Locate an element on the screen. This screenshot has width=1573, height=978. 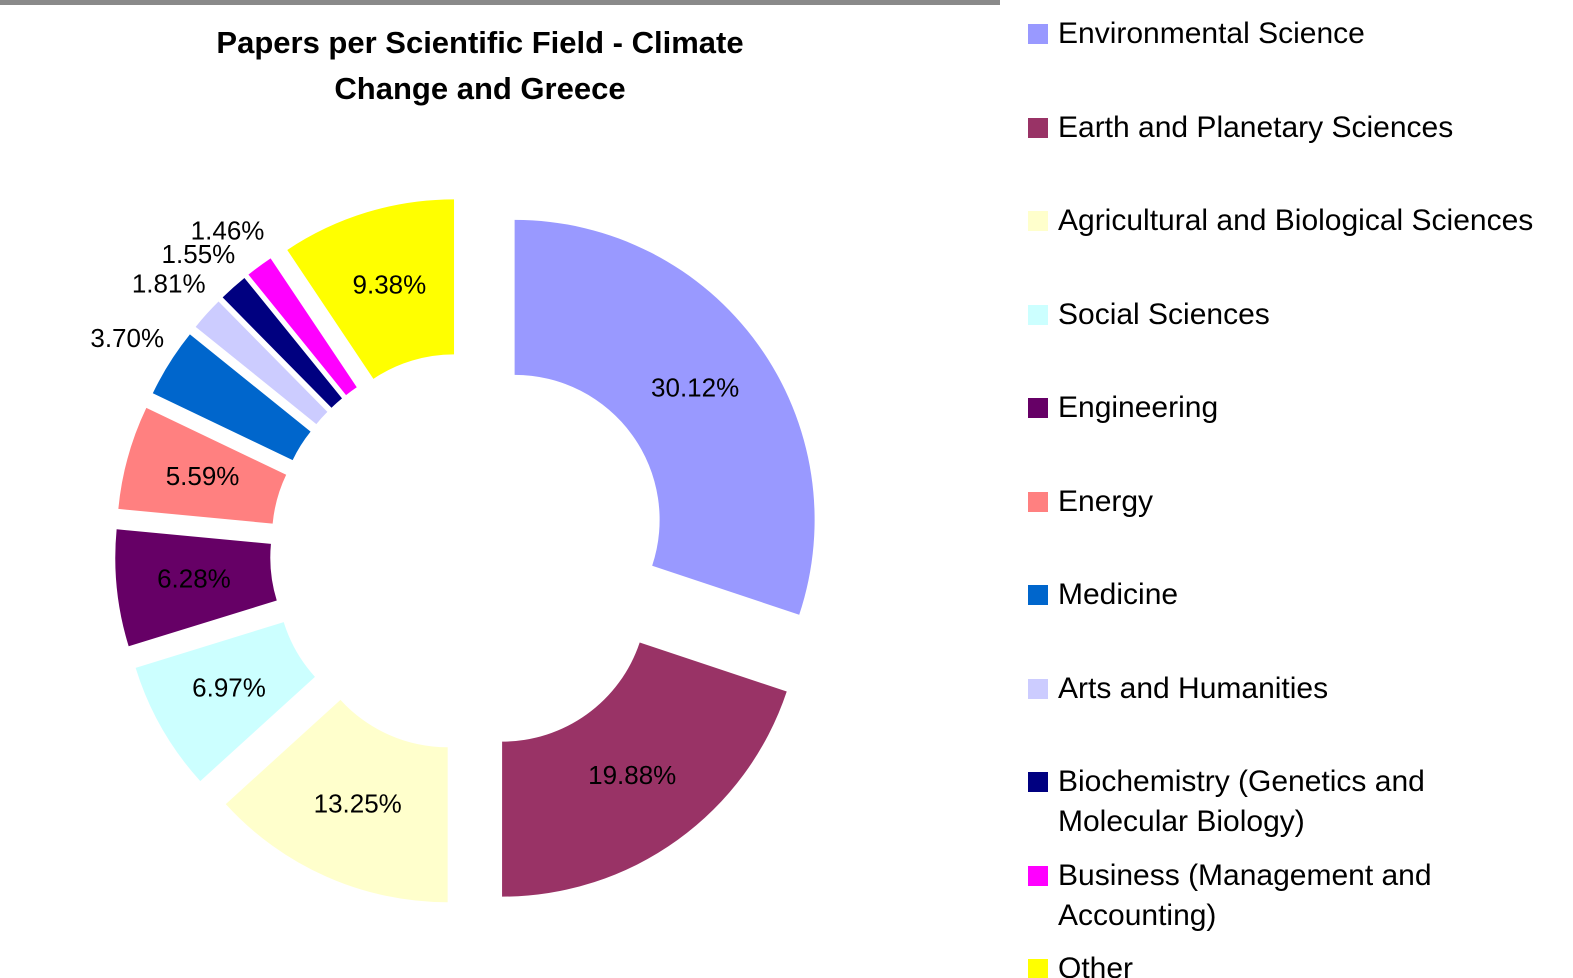
data-label: 9.38% is located at coordinates (390, 284).